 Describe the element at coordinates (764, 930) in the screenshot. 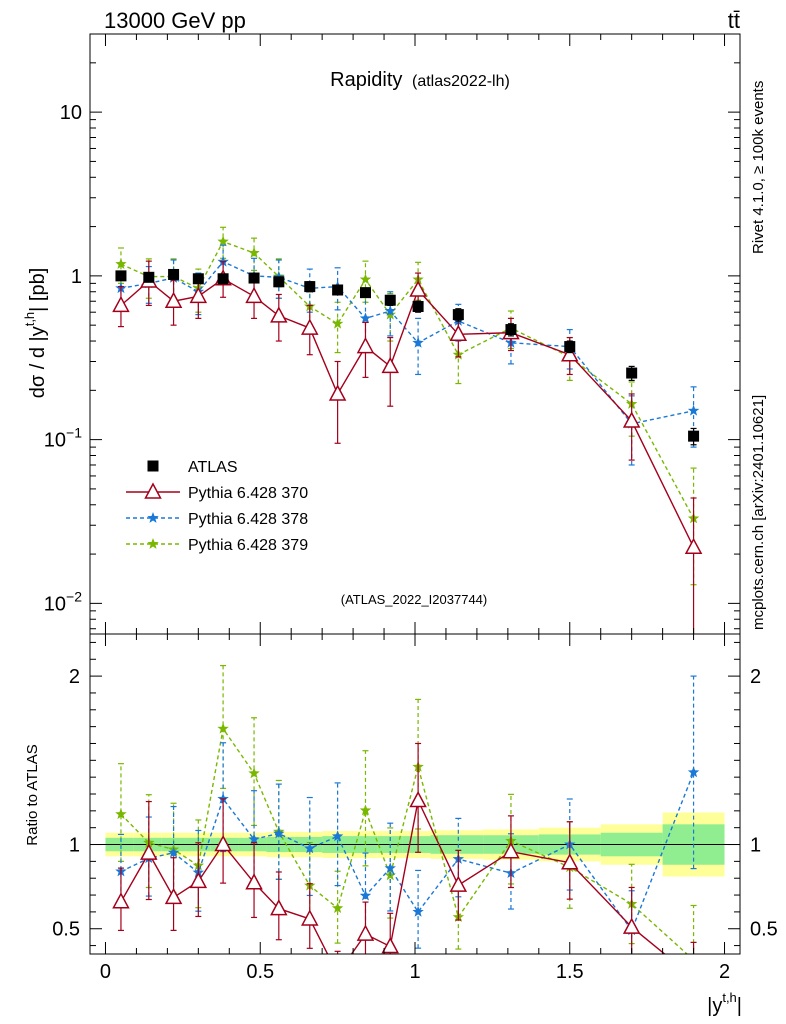

I see `ratio-y-tick-label-right: 0.5` at that location.